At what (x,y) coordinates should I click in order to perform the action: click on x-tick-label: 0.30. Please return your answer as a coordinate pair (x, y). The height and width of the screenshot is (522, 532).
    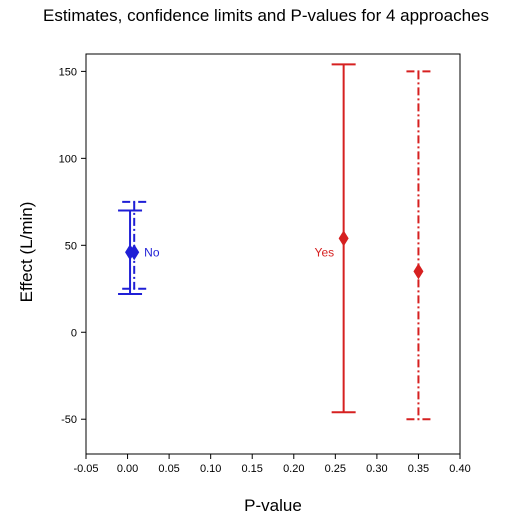
    Looking at the image, I should click on (376, 469).